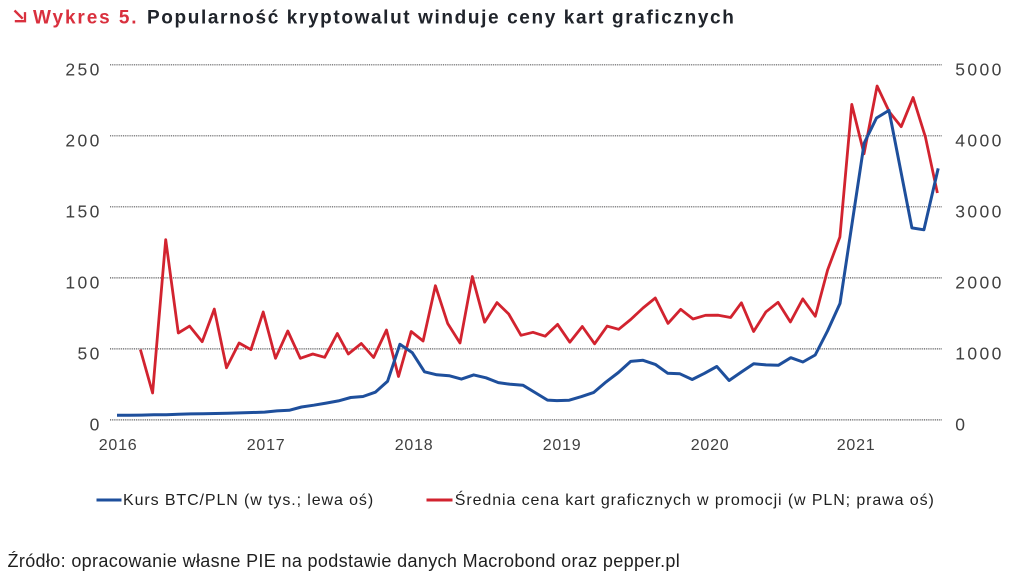 This screenshot has width=1012, height=575. What do you see at coordinates (979, 211) in the screenshot?
I see `svg-text: 3000` at bounding box center [979, 211].